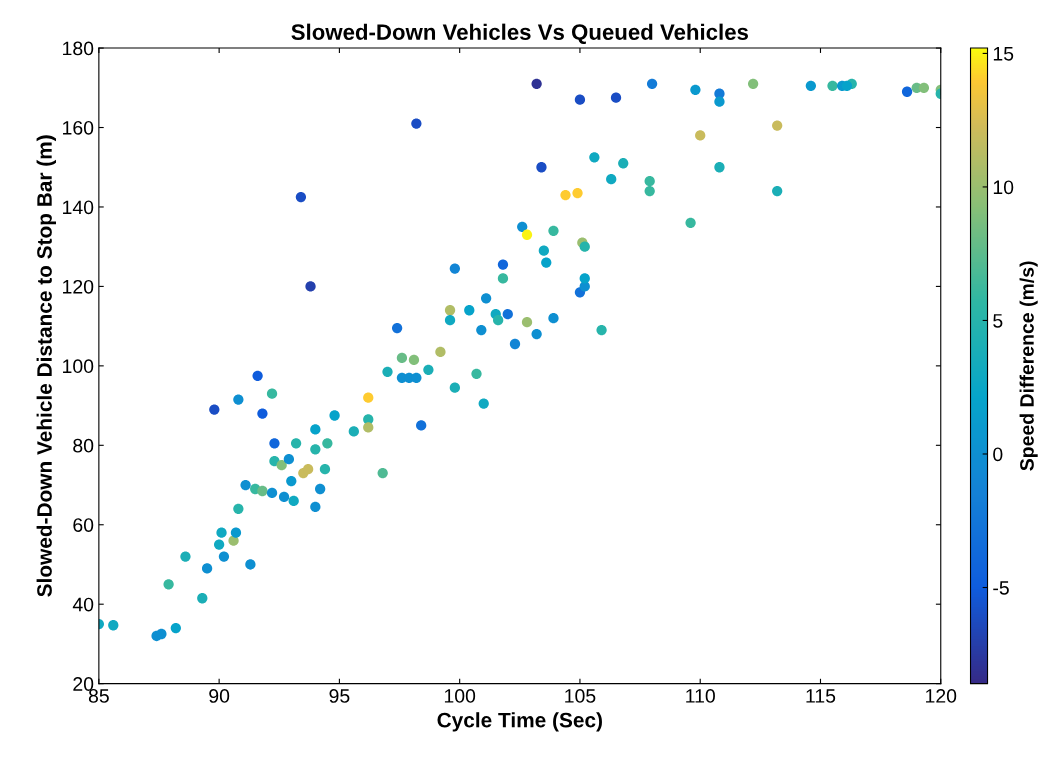 The width and height of the screenshot is (1063, 763). I want to click on y-tick-label: 80, so click(83, 445).